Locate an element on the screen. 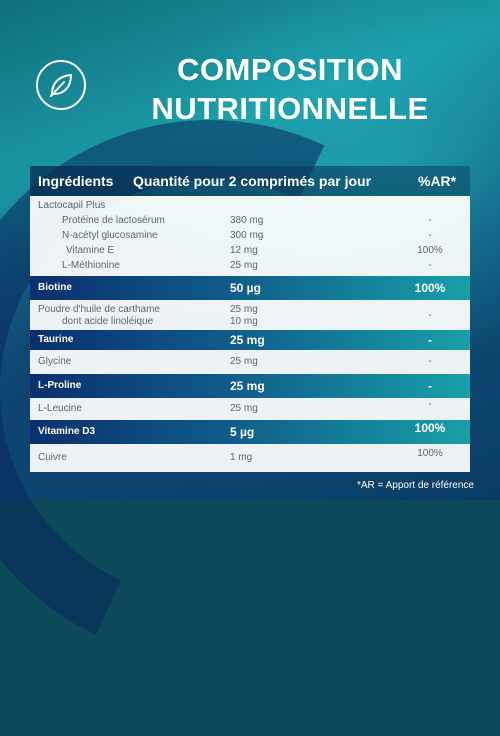 The height and width of the screenshot is (736, 500). row-name: Vitamine D3 is located at coordinates (67, 431).